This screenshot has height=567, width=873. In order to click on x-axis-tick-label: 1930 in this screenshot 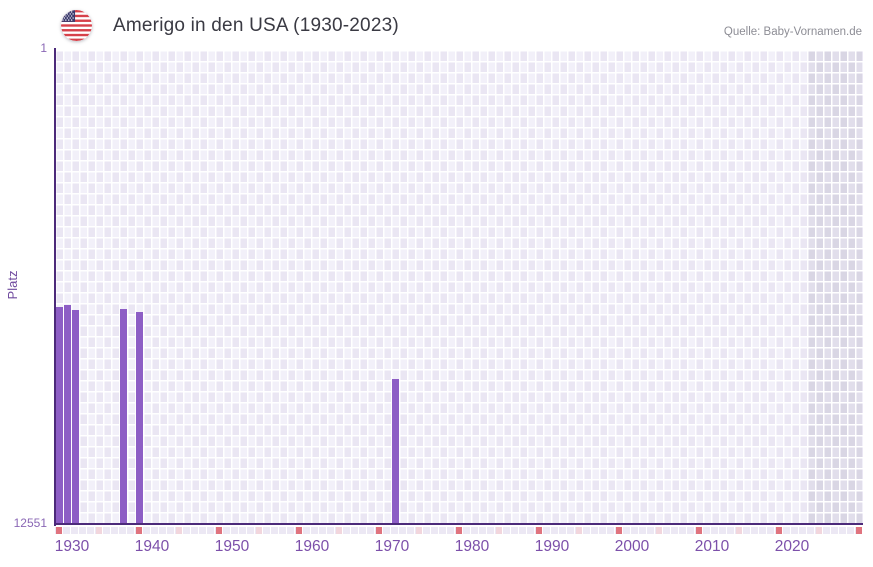, I will do `click(72, 546)`.